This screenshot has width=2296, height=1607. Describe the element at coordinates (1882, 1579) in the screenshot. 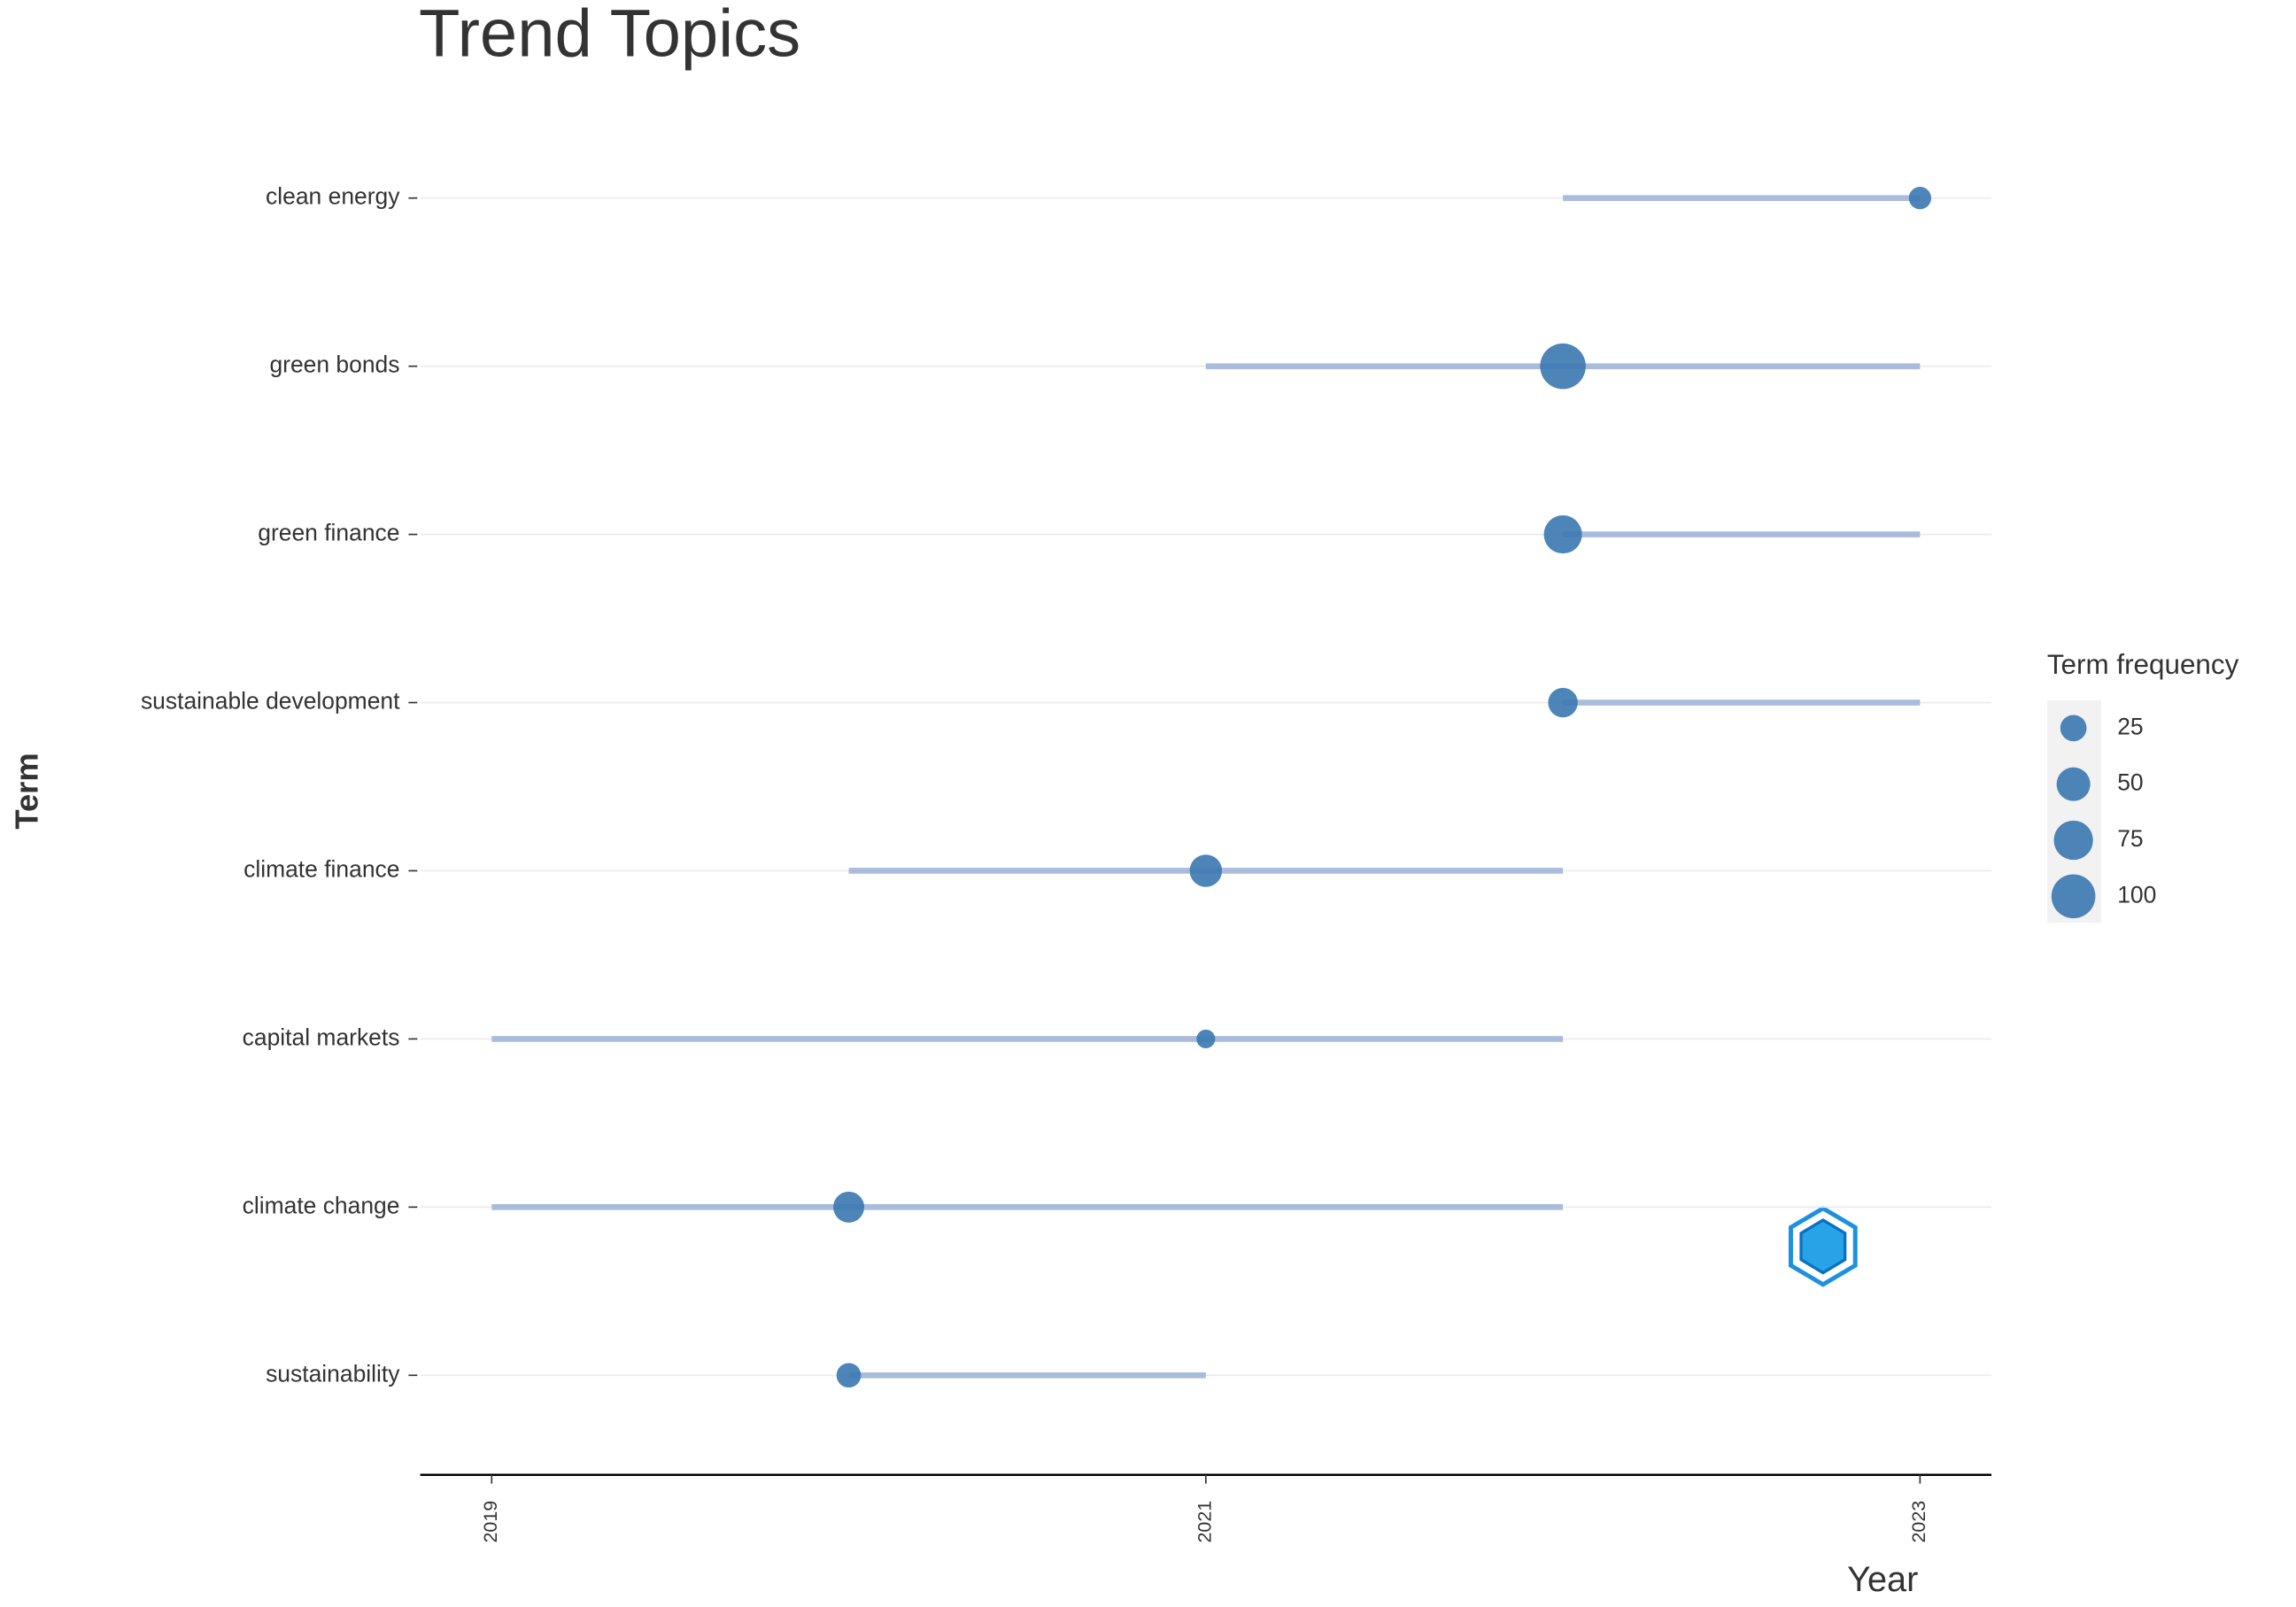

I see `x-axis-label: Year` at that location.